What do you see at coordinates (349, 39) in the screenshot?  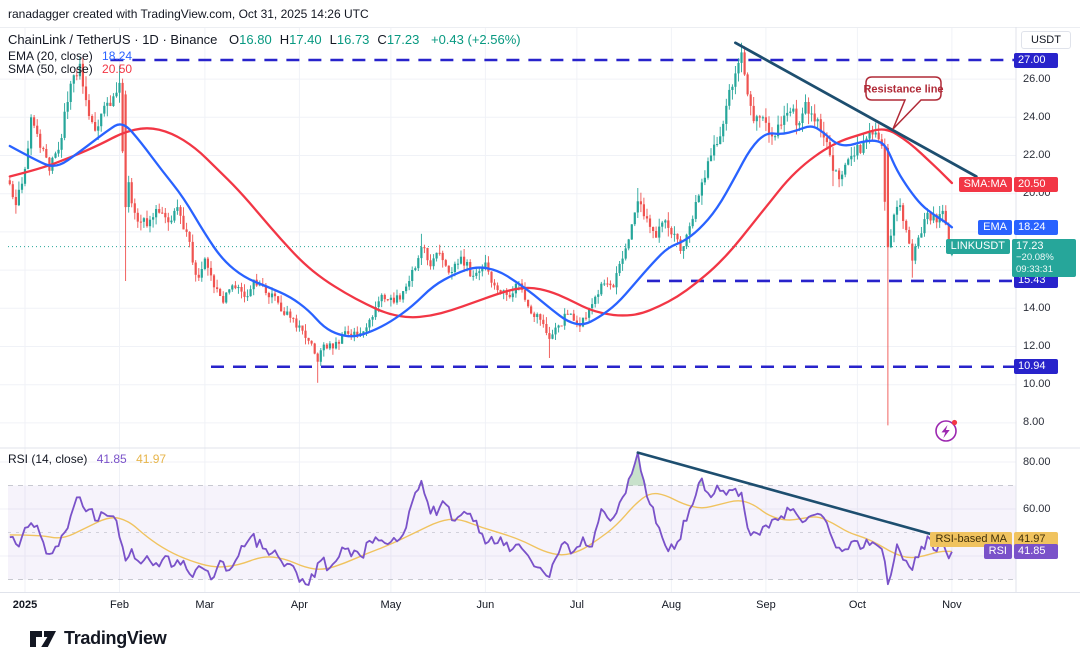 I see `ohlc-item: L16.73` at bounding box center [349, 39].